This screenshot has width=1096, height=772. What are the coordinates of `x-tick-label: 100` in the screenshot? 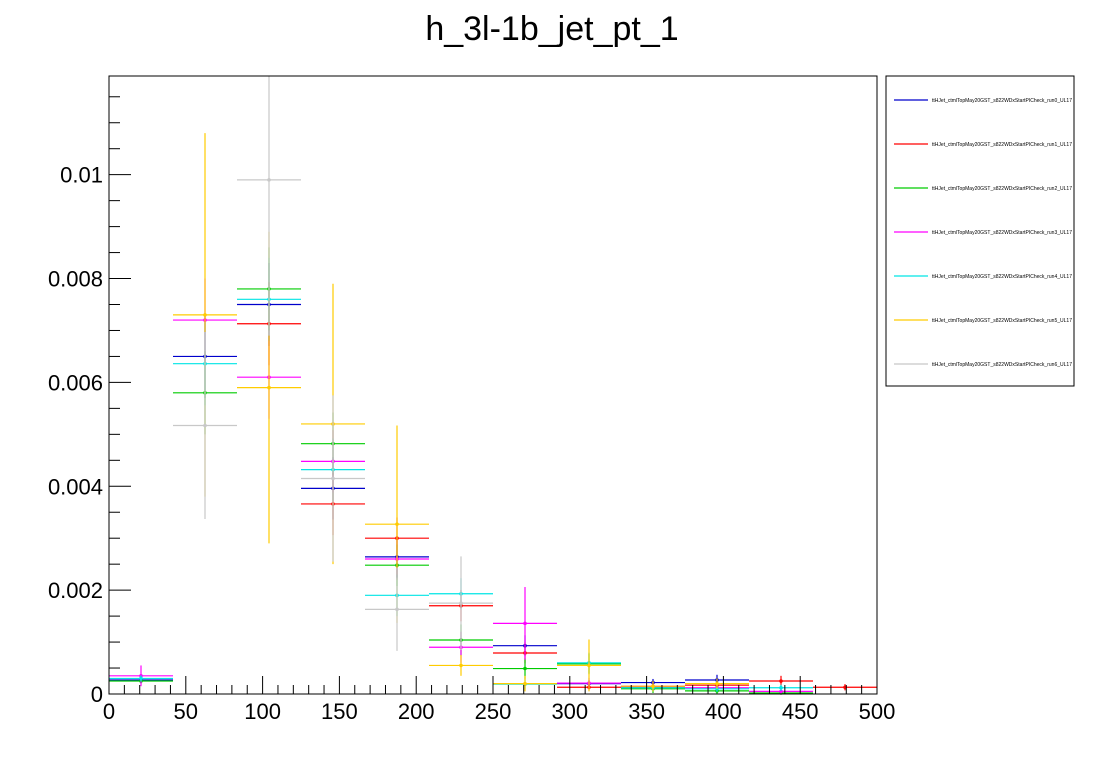 It's located at (262, 711).